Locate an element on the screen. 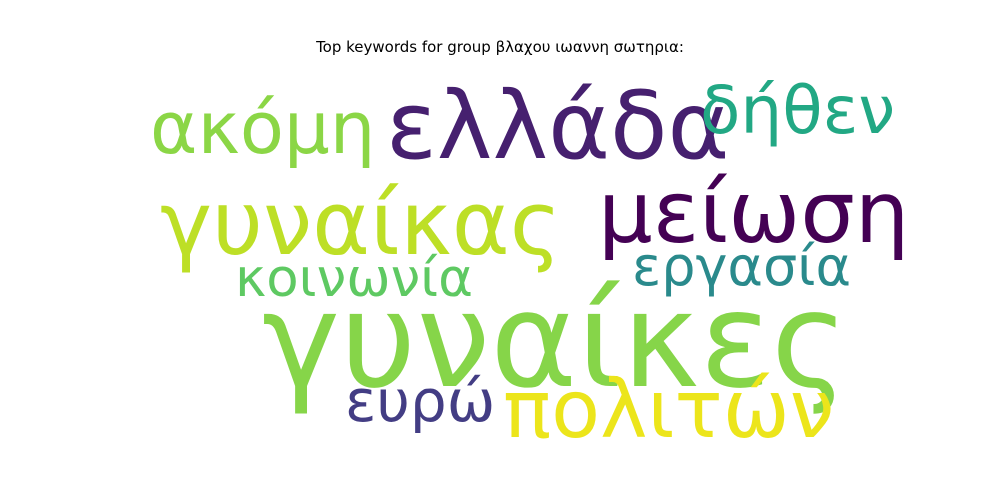 The width and height of the screenshot is (1000, 500). keyword-politon: πολιτών is located at coordinates (669, 409).